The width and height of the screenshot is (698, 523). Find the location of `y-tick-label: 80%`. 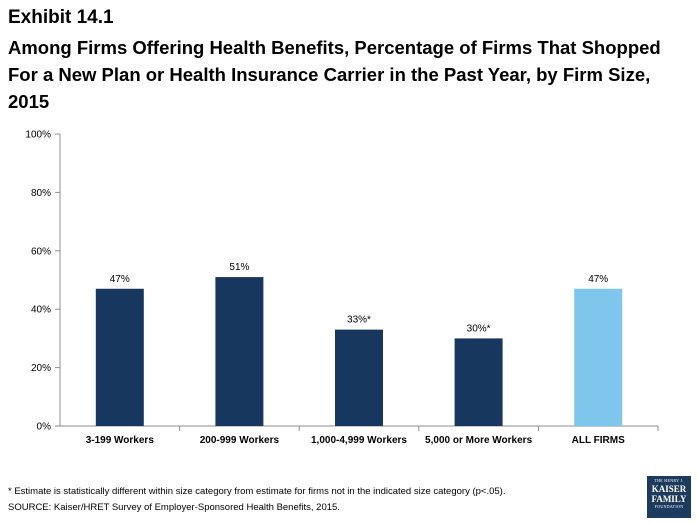

y-tick-label: 80% is located at coordinates (41, 193).